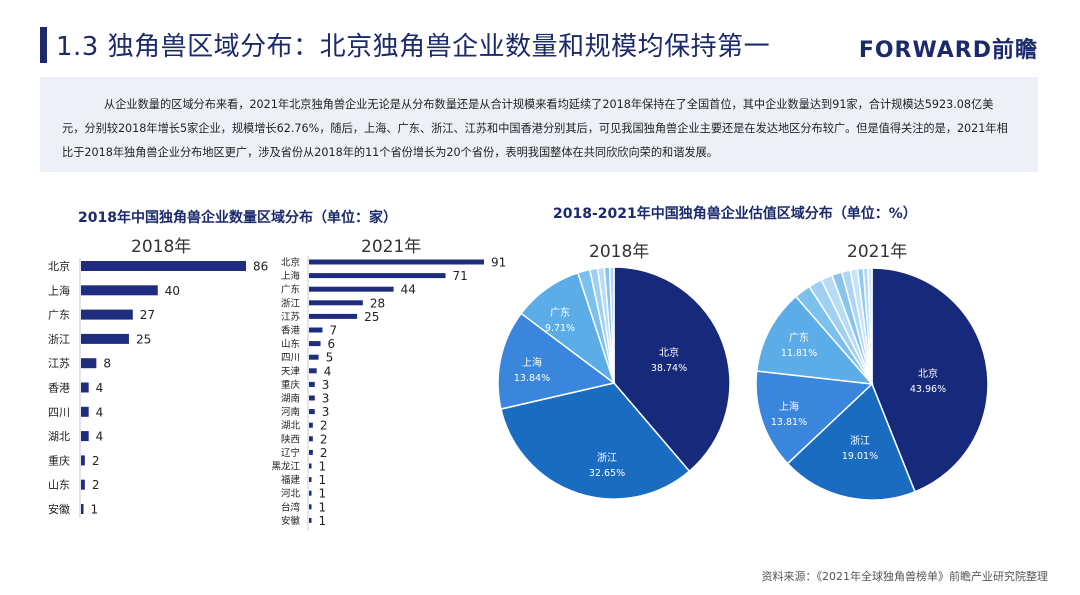  Describe the element at coordinates (161, 247) in the screenshot. I see `bar-chart-2018-year-label: 2018年` at that location.